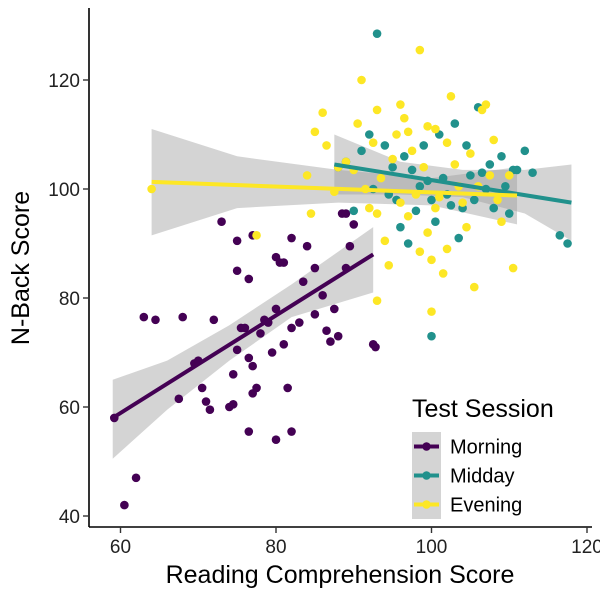 The width and height of the screenshot is (600, 600). I want to click on legend-label-evening: Evening, so click(486, 506).